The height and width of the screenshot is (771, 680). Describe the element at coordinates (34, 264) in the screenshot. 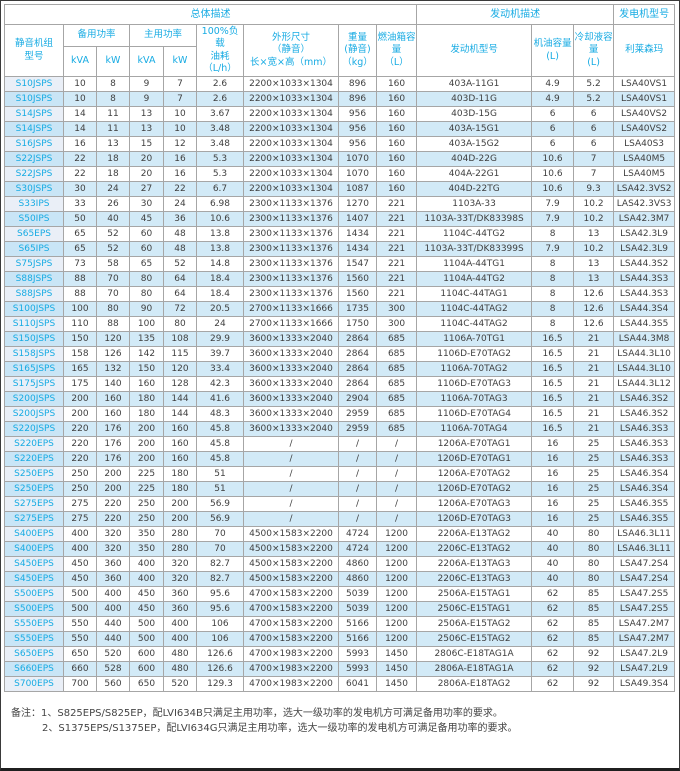

I see `model-cell: S75JSPS` at that location.